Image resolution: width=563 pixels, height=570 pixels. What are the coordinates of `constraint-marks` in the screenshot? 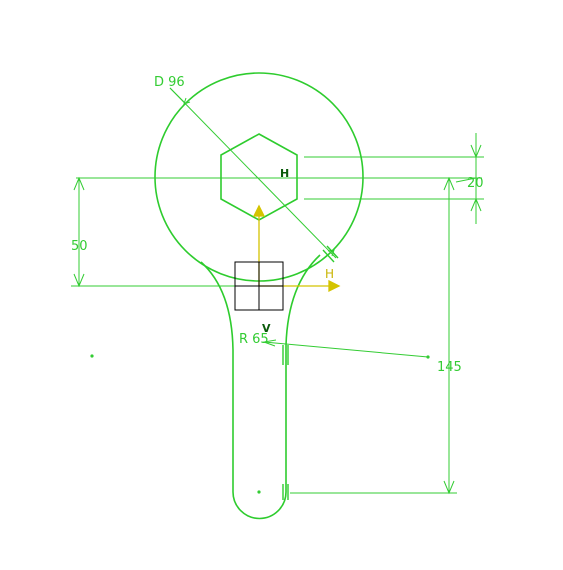 It's located at (310, 372).